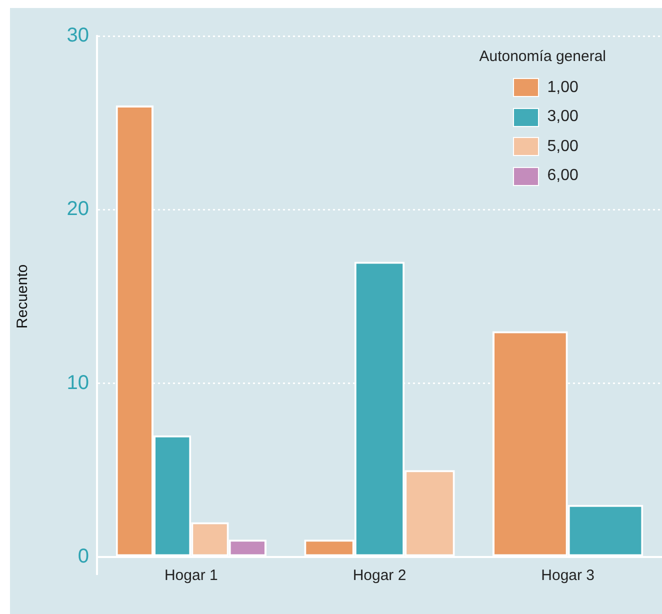  What do you see at coordinates (83, 557) in the screenshot?
I see `y-tick-label: 0` at bounding box center [83, 557].